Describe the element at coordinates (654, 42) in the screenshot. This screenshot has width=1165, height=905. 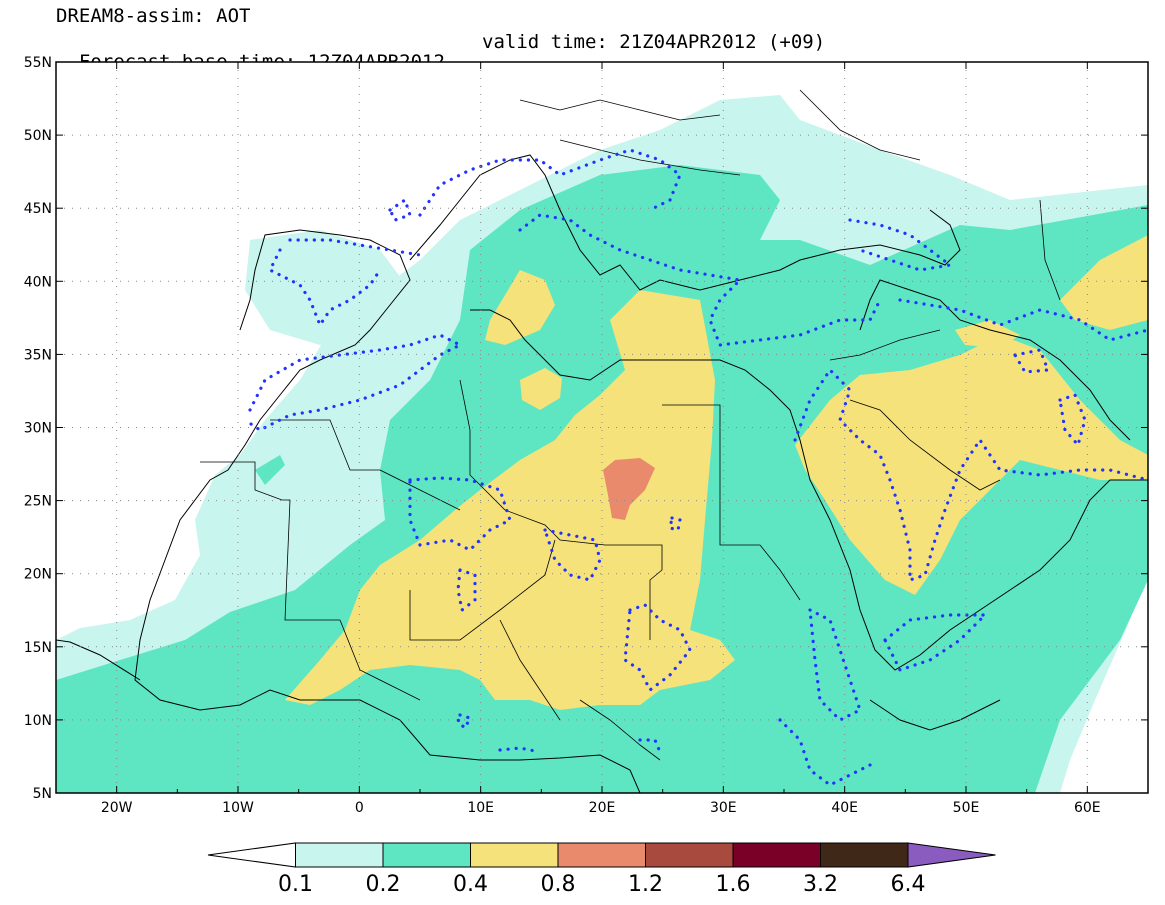
I see `valid-time: valid time: 21Z04APR2012 (+09)` at that location.